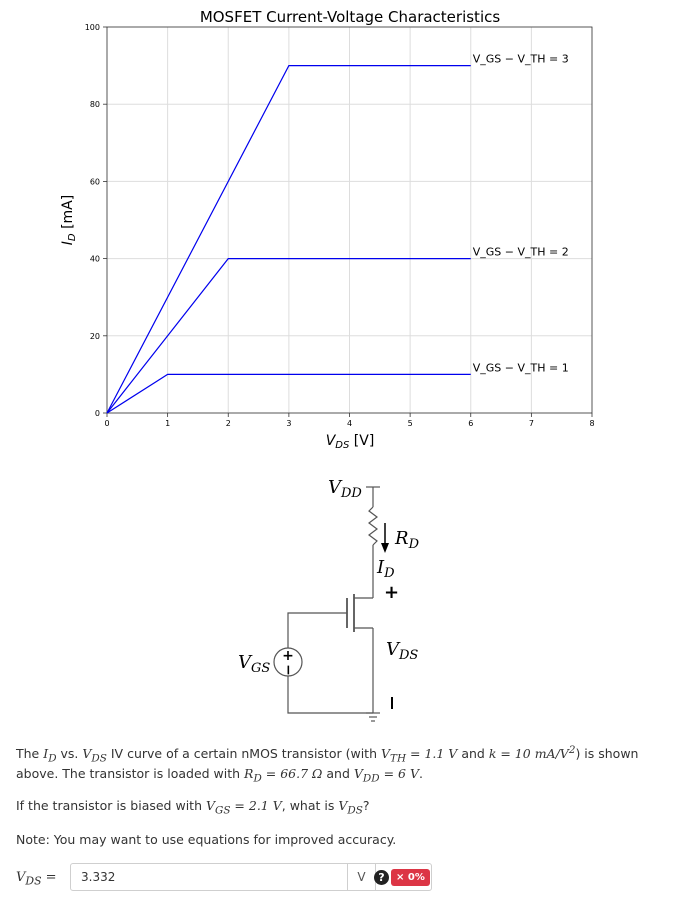 The width and height of the screenshot is (677, 921). What do you see at coordinates (228, 423) in the screenshot?
I see `x-tick-label: 2` at bounding box center [228, 423].